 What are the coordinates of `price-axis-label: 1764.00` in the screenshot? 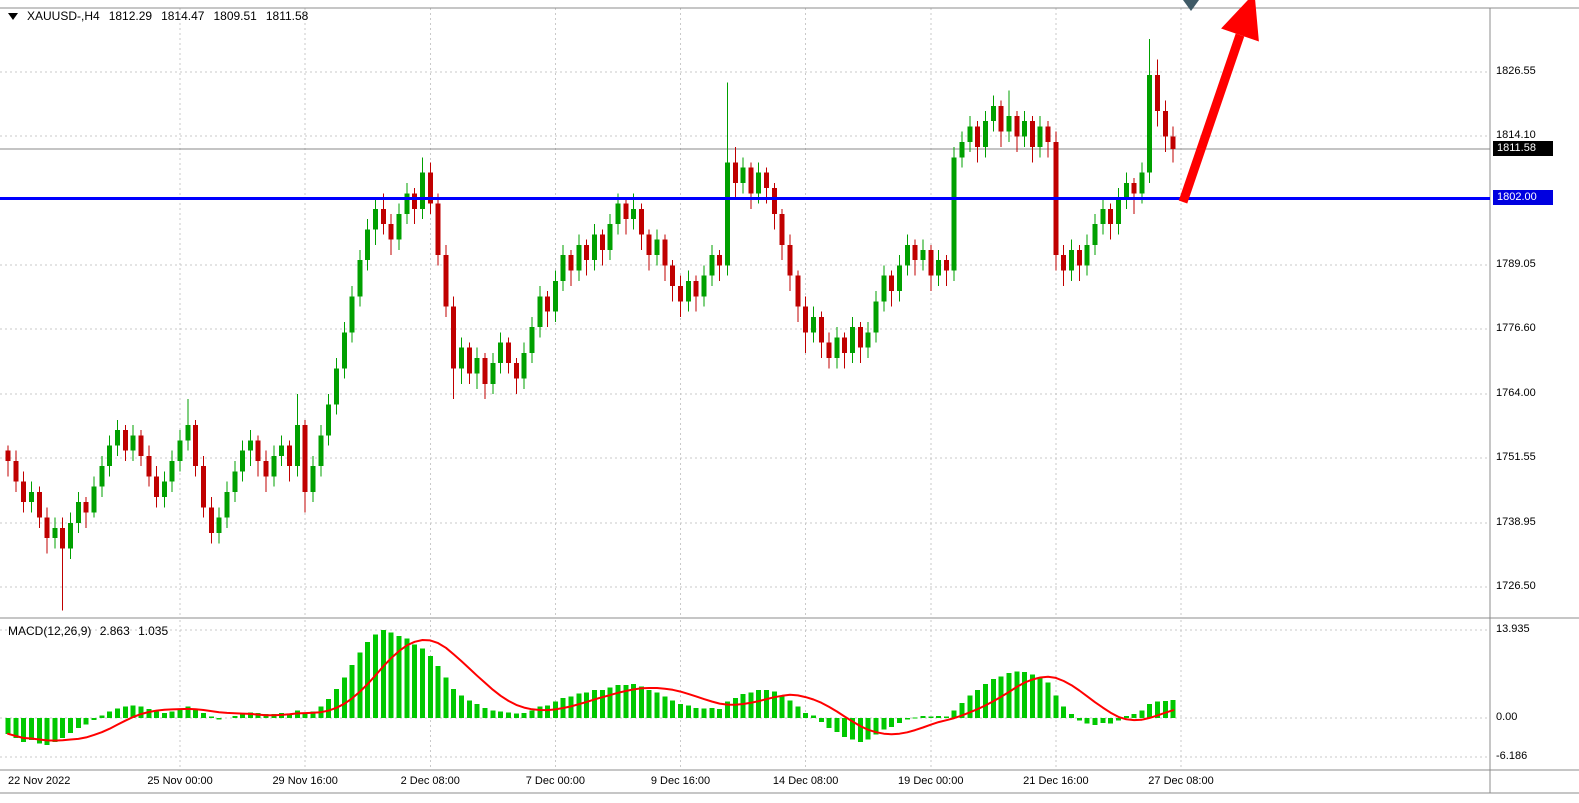 It's located at (1516, 393).